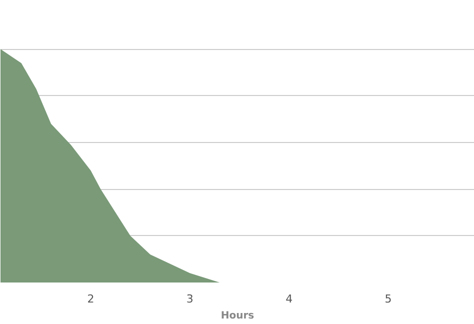  I want to click on x-tick-label: 4, so click(289, 299).